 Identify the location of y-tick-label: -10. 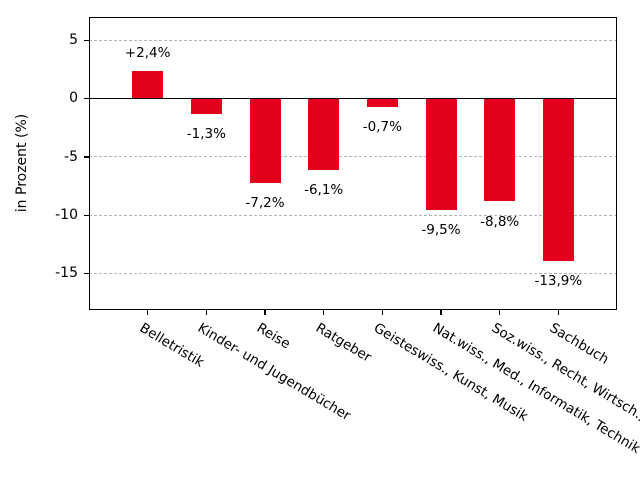
(66, 214).